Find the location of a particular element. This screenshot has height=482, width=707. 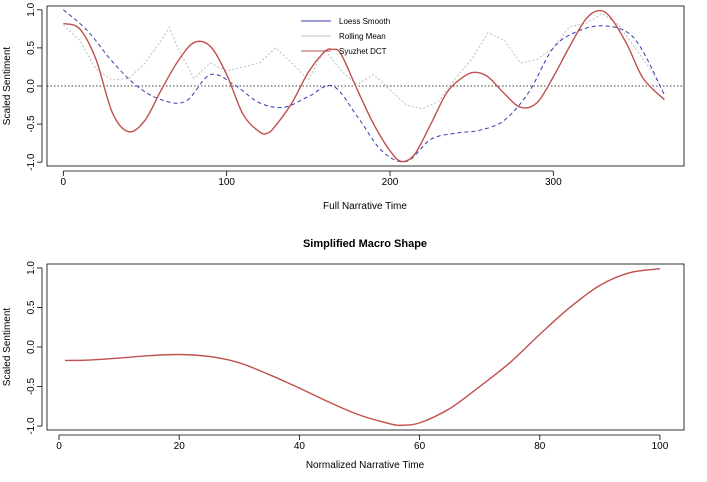

legend-label-rolling: Rolling Mean is located at coordinates (362, 36).